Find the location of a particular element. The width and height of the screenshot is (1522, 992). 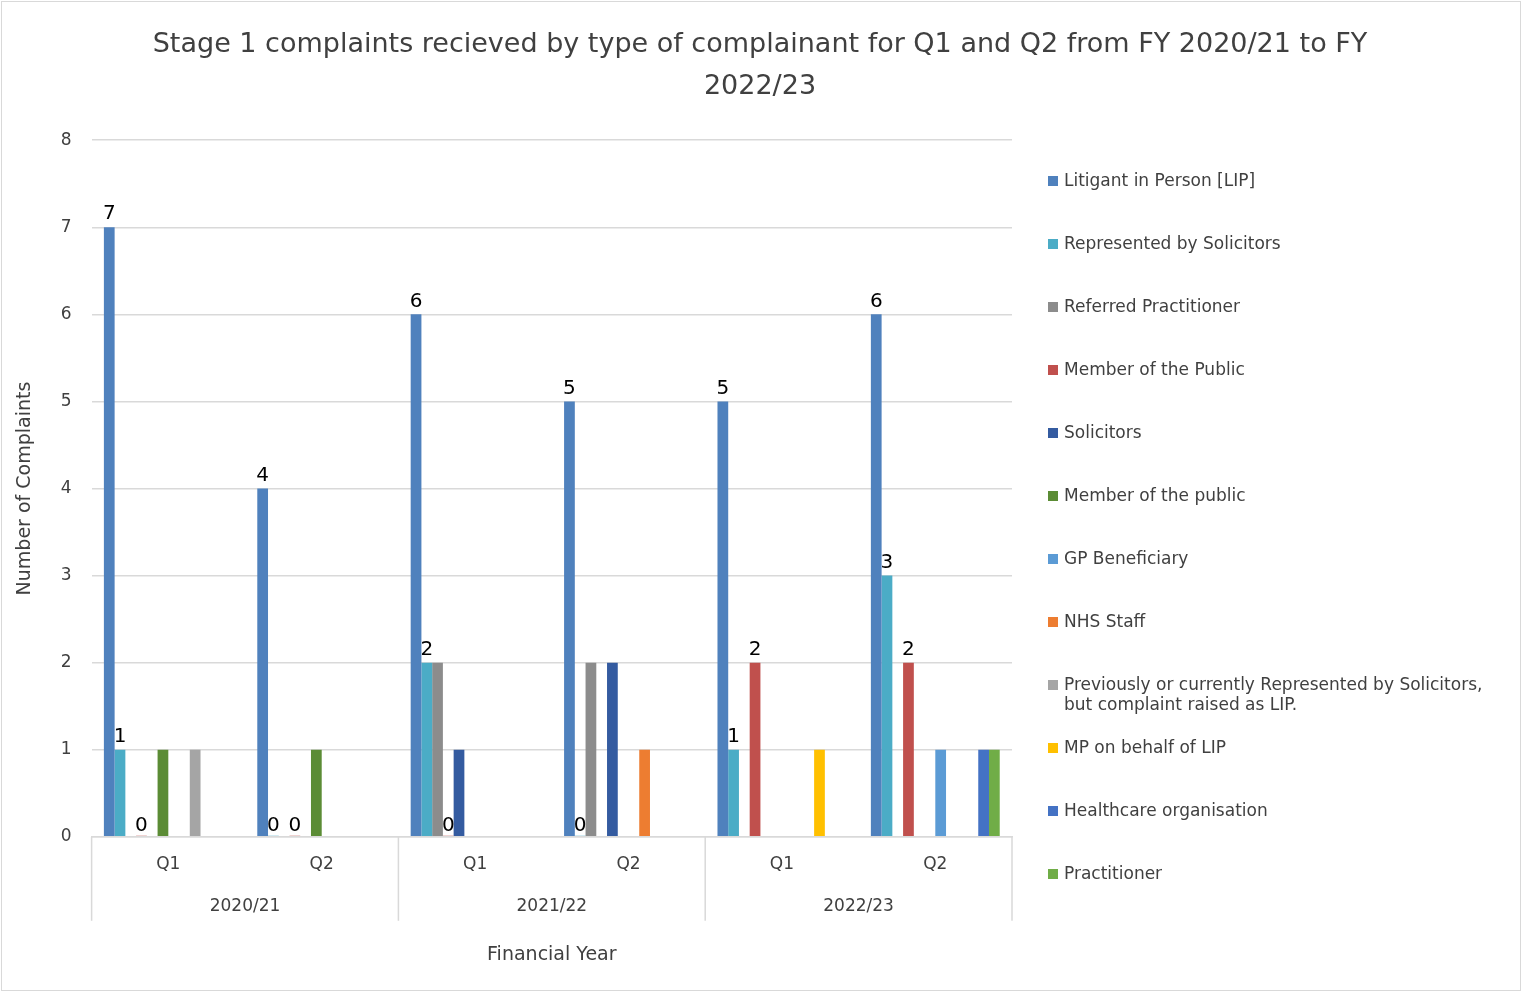

y-tick-label: 0 is located at coordinates (66, 835).